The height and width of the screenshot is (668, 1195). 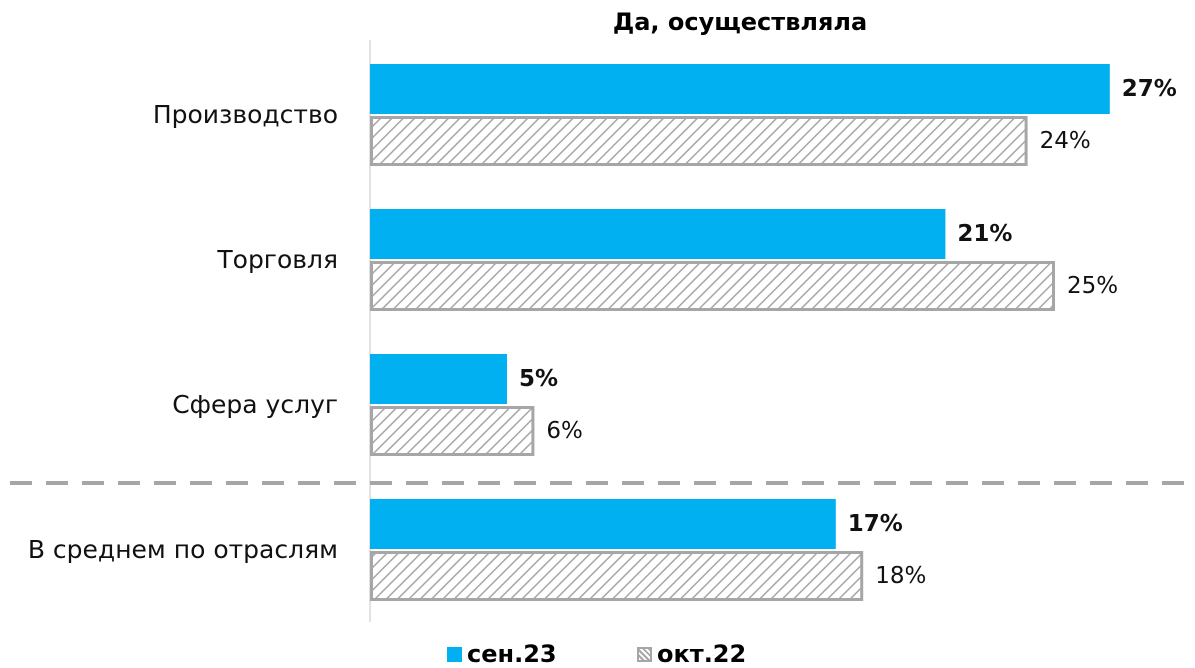 What do you see at coordinates (255, 404) in the screenshot?
I see `category-label: Сфера услуг` at bounding box center [255, 404].